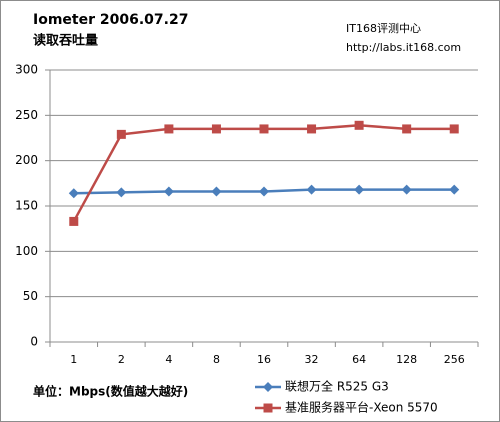 This screenshot has height=422, width=500. I want to click on x-tick-label: 8, so click(216, 359).